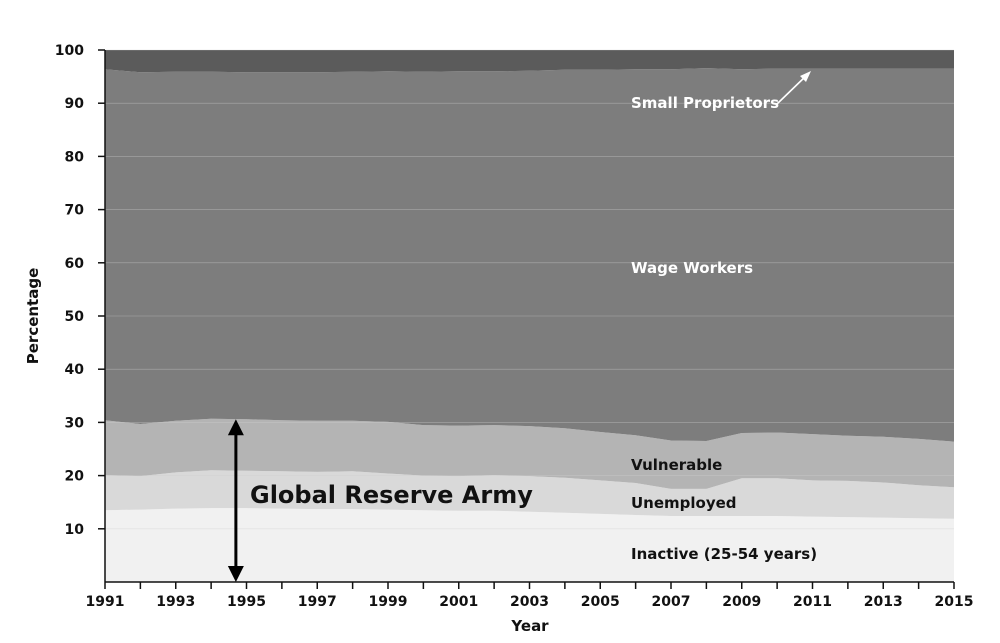 This screenshot has width=1000, height=643. Describe the element at coordinates (388, 602) in the screenshot. I see `x-tick-label: 1999` at that location.